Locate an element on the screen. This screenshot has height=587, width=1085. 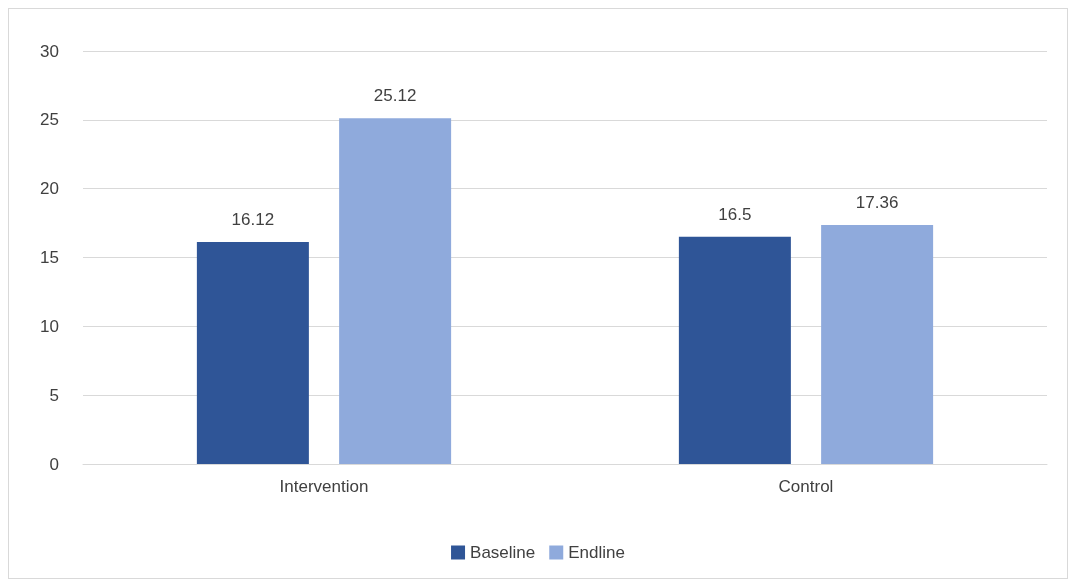
x-tick-label: Intervention is located at coordinates (324, 486).